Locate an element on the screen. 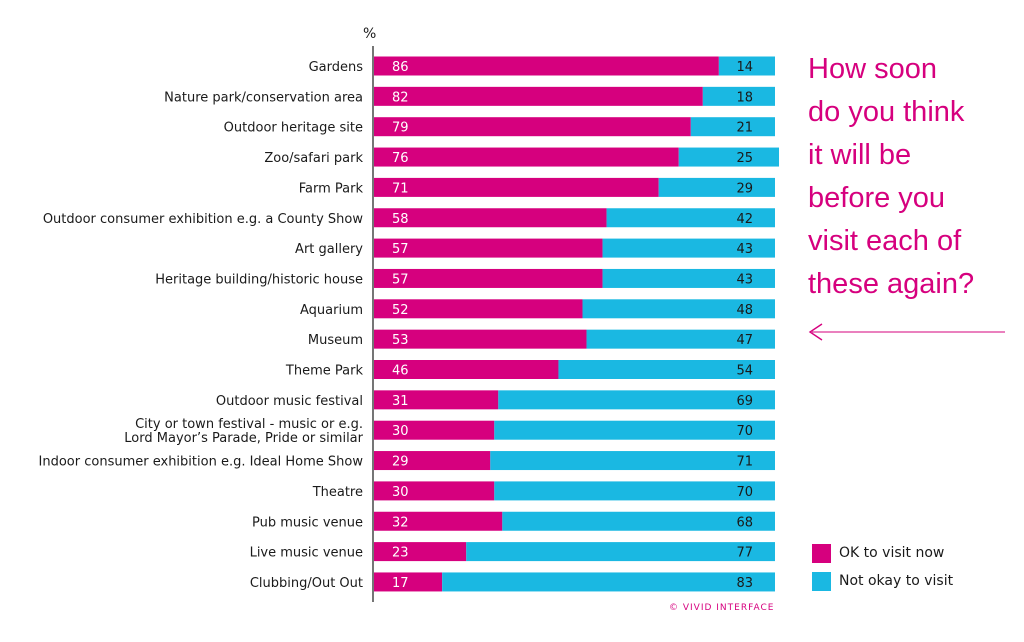 Image resolution: width=1024 pixels, height=642 pixels. bar-not-ok-museum is located at coordinates (680, 339).